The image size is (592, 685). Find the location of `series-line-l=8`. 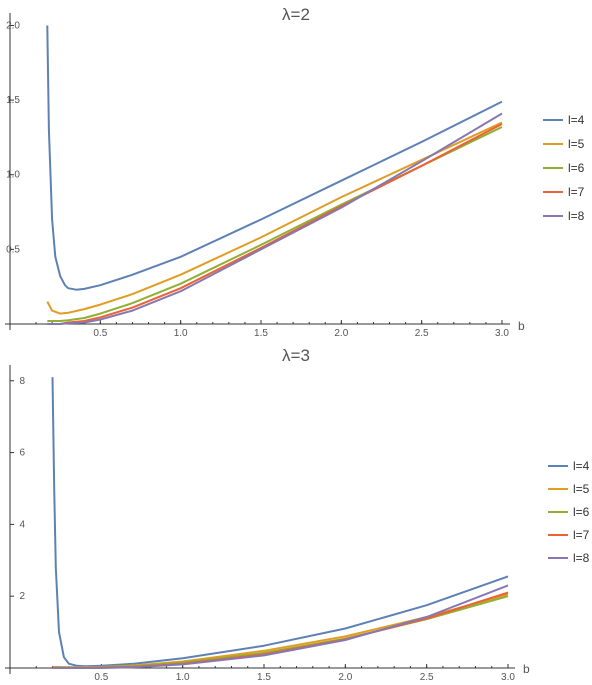

series-line-l=8 is located at coordinates (280, 626).